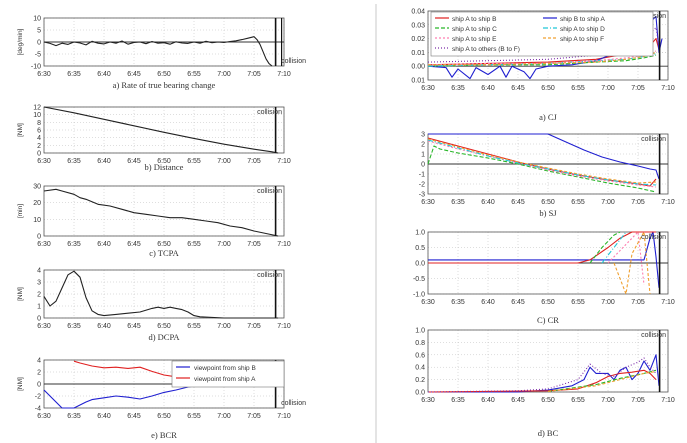 This screenshot has height=443, width=687. What do you see at coordinates (36, 67) in the screenshot?
I see `y-tick-label: -10` at bounding box center [36, 67].